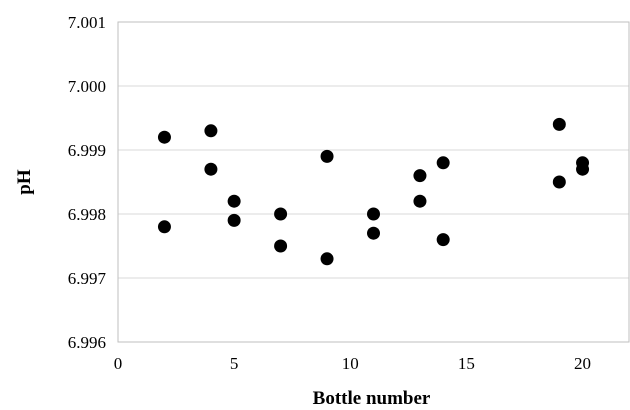  I want to click on y-tick-label: 6.999, so click(87, 150).